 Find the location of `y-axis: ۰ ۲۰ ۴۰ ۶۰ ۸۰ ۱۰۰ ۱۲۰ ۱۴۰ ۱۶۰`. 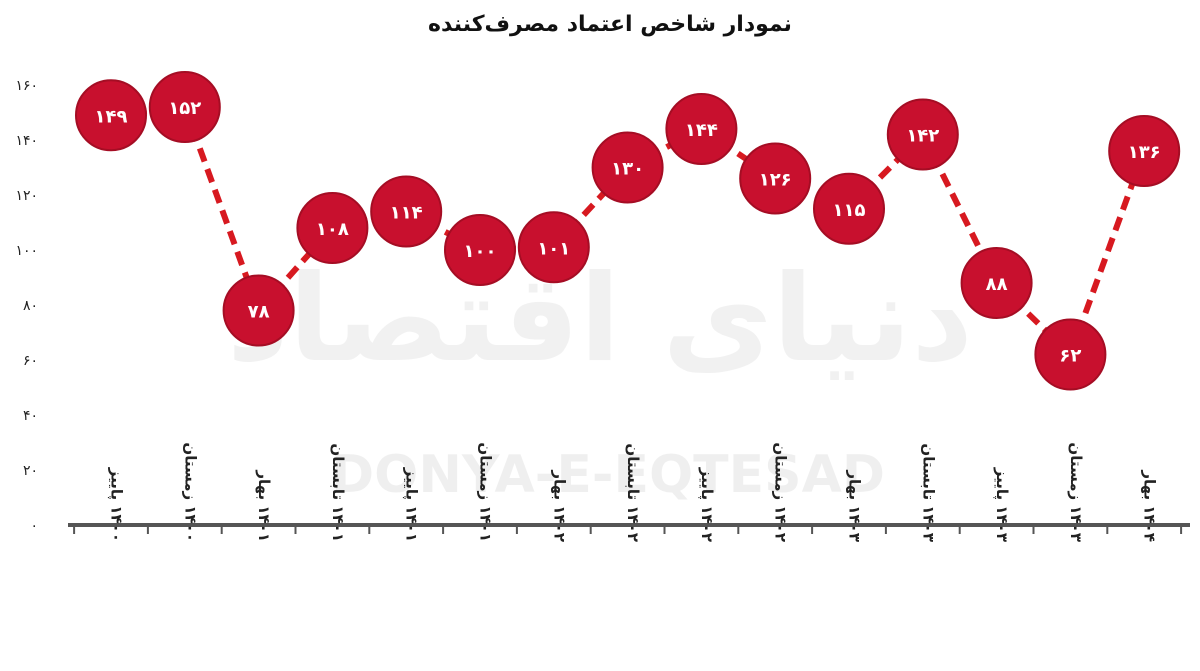

y-axis: ۰ ۲۰ ۴۰ ۶۰ ۸۰ ۱۰۰ ۱۲۰ ۱۴۰ ۱۶۰ is located at coordinates (26, 306).